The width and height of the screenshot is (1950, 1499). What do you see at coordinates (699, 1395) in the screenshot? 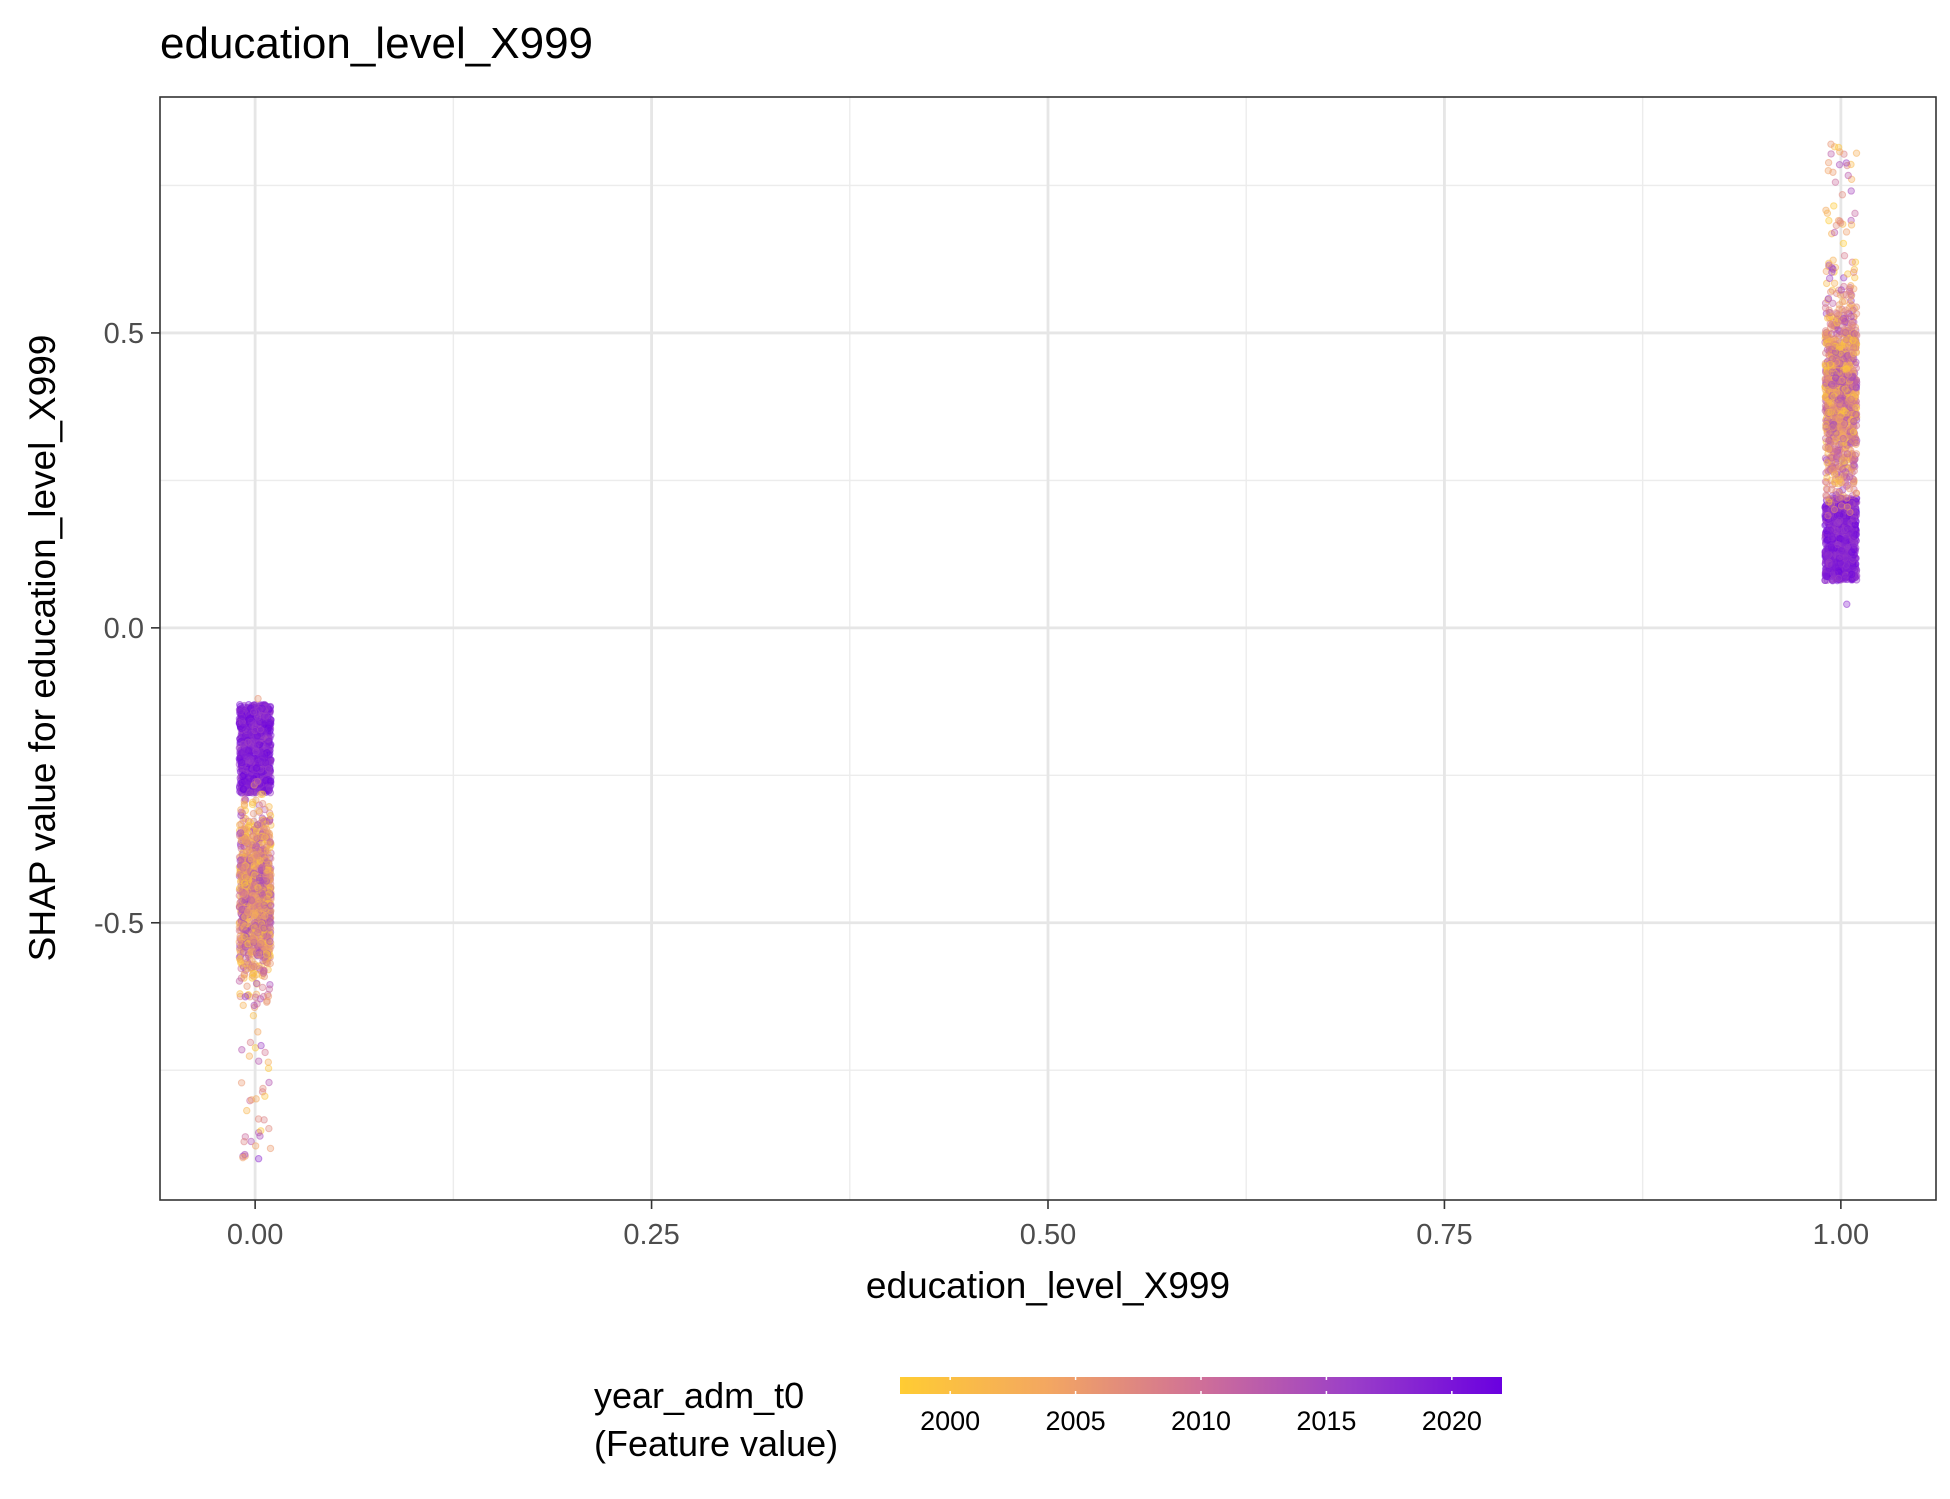
I see `legend-title-line1: year_adm_t0` at bounding box center [699, 1395].